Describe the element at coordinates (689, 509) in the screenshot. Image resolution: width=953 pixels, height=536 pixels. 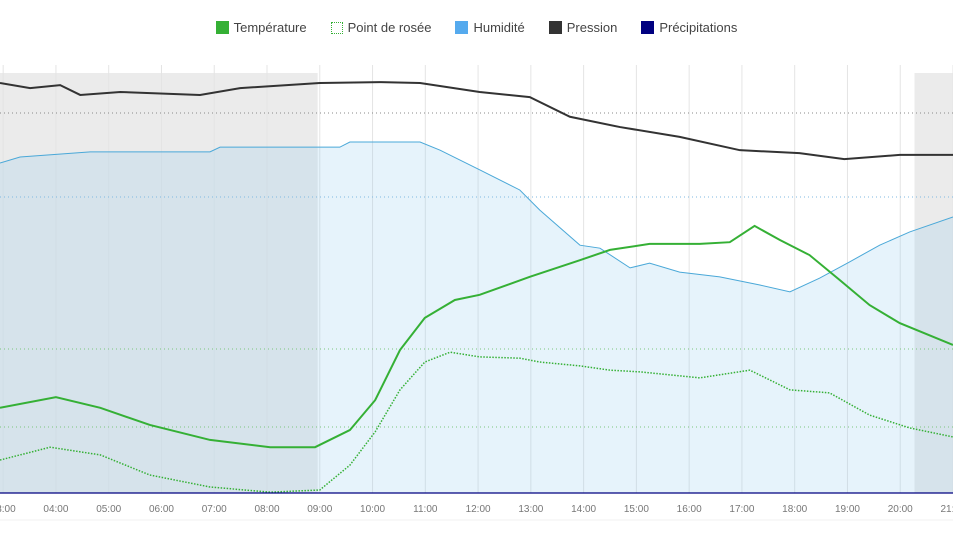
I see `x-tick-label: 16:00` at that location.